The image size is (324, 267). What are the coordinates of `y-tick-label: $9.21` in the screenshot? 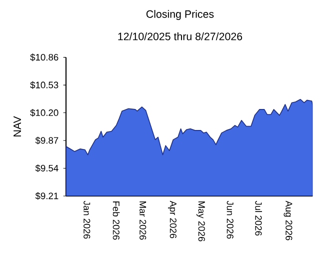 It's located at (46, 196).